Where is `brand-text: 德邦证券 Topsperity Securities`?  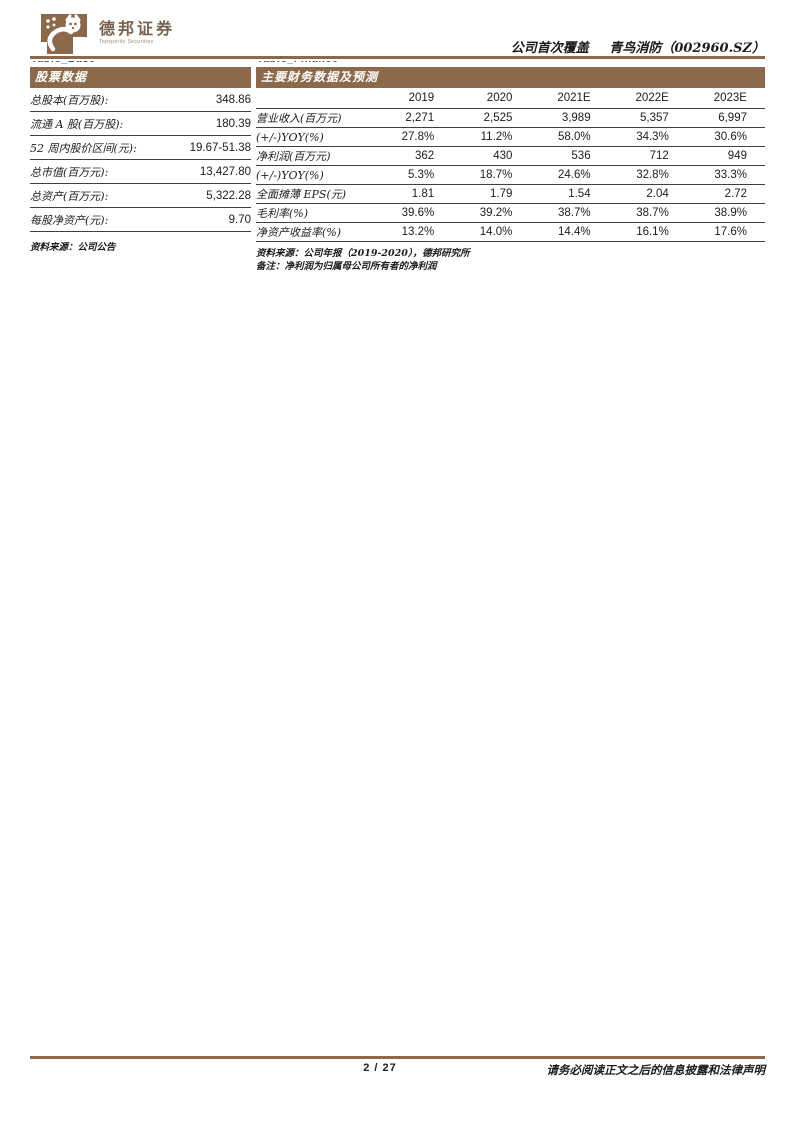
brand-text: 德邦证券 Topsperity Securities is located at coordinates (137, 29).